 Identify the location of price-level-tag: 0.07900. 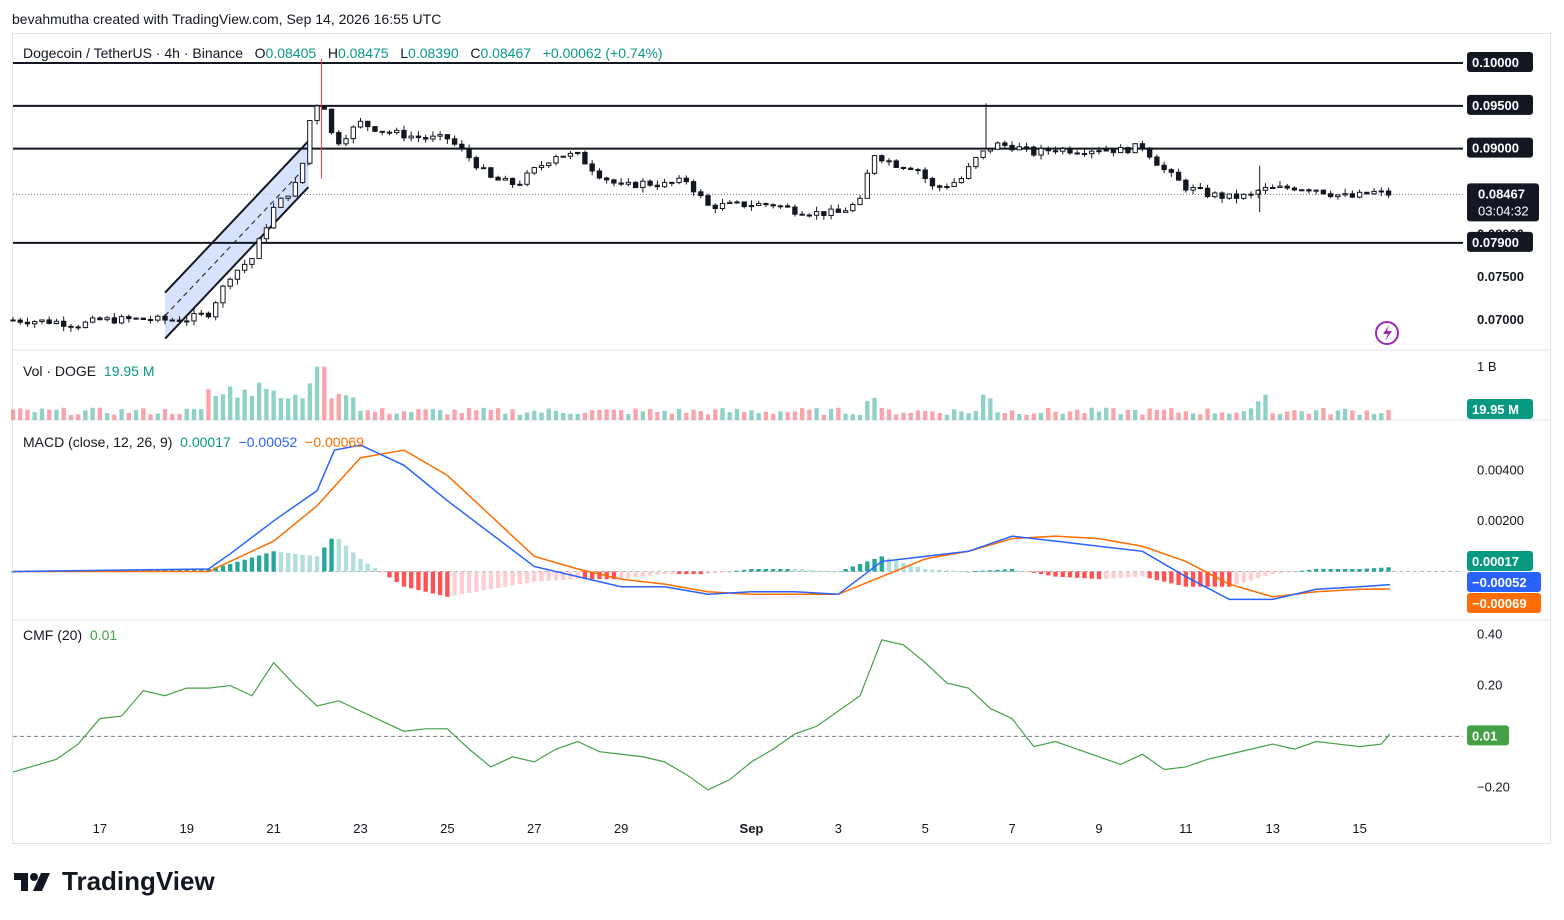
(1495, 242).